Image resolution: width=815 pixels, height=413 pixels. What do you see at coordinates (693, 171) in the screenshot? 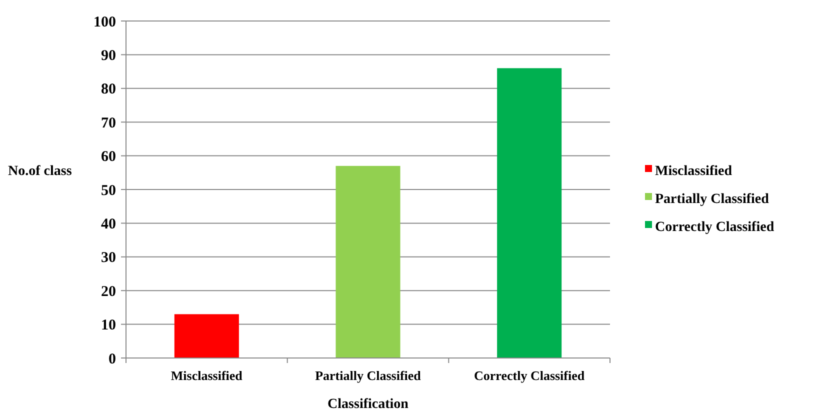
I see `legend-label: Misclassified` at bounding box center [693, 171].